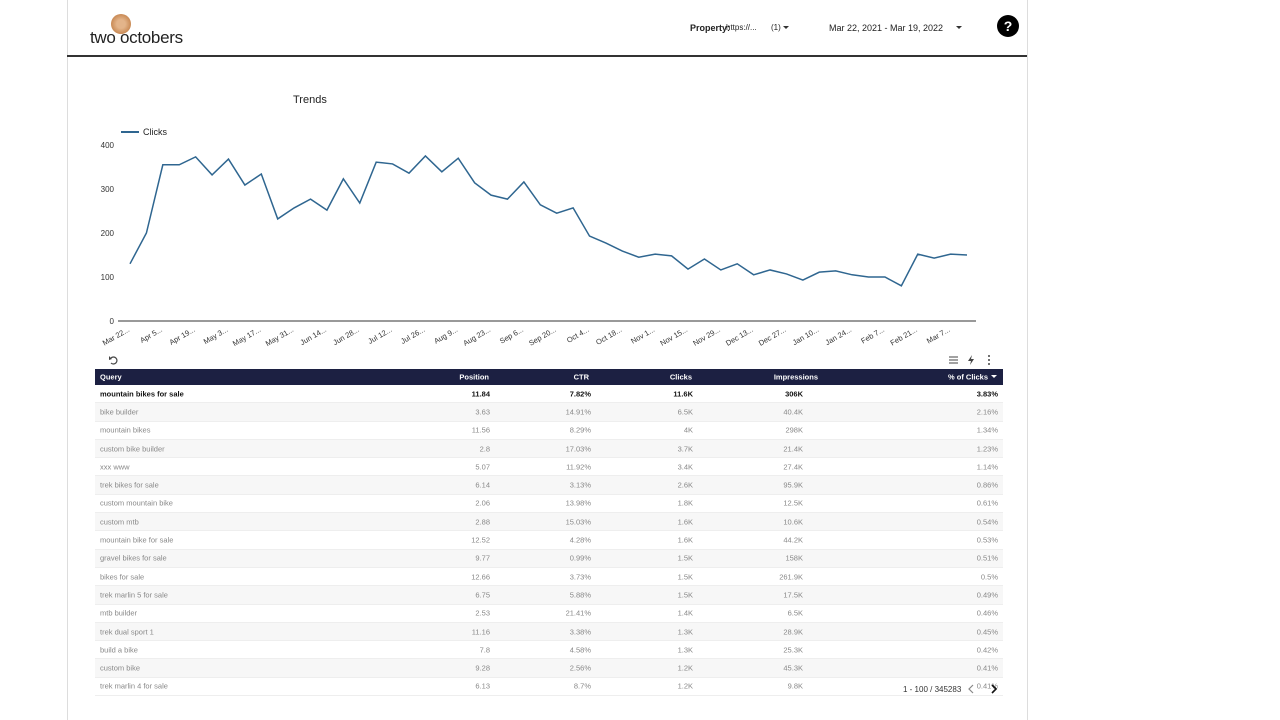  Describe the element at coordinates (114, 360) in the screenshot. I see `reset-icon` at that location.